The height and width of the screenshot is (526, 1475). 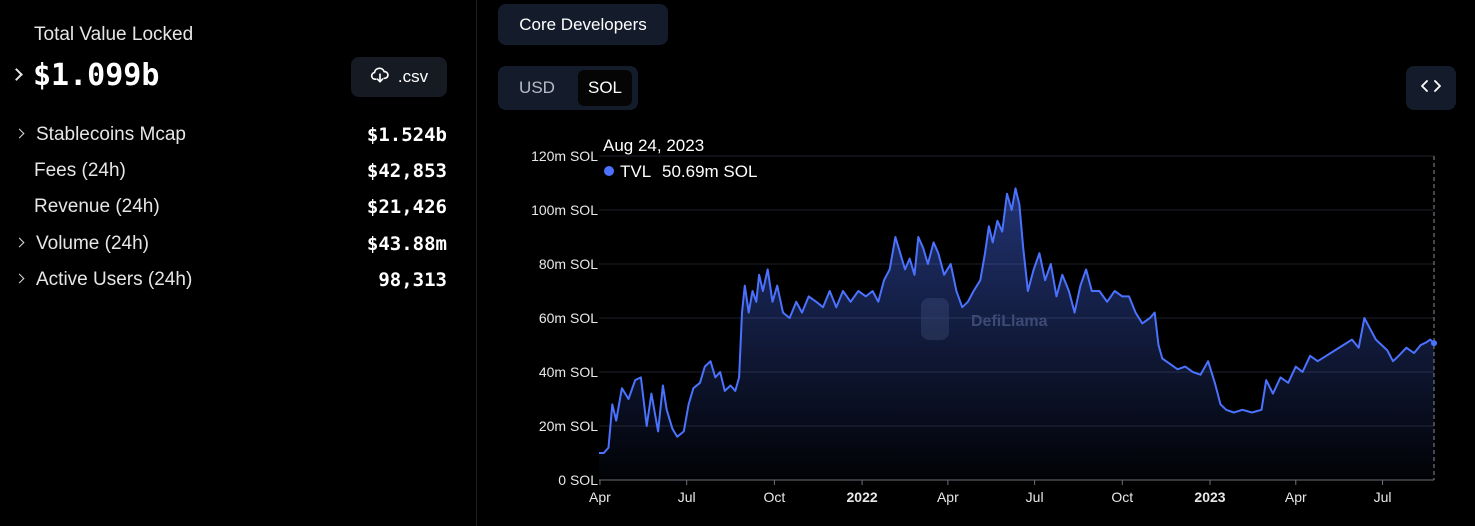 What do you see at coordinates (93, 243) in the screenshot?
I see `metric-label: Volume (24h)` at bounding box center [93, 243].